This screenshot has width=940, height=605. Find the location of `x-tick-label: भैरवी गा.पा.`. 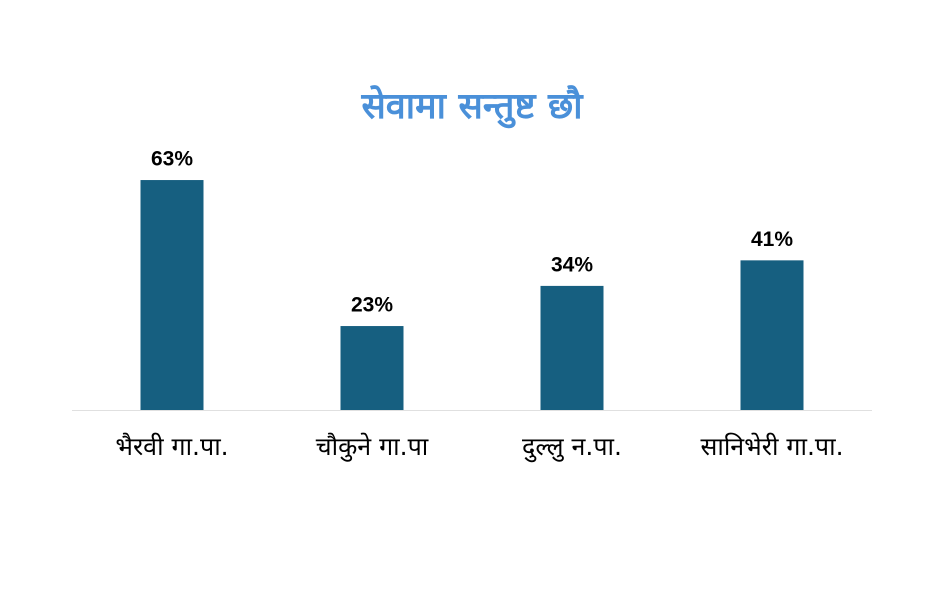

x-tick-label: भैरवी गा.पा. is located at coordinates (171, 446).